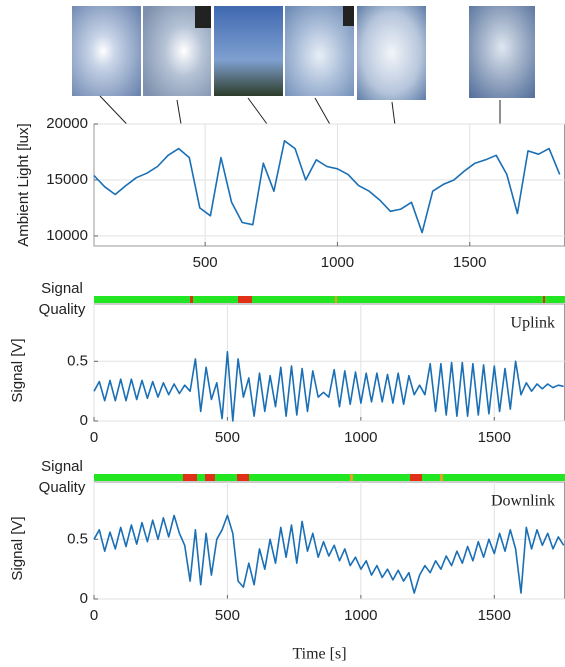 The height and width of the screenshot is (667, 565). Describe the element at coordinates (67, 123) in the screenshot. I see `y-tick-label: 20000` at that location.